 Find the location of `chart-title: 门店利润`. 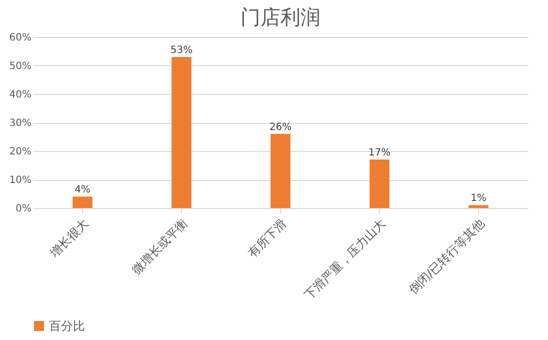

chart-title: 门店利润 is located at coordinates (280, 17).